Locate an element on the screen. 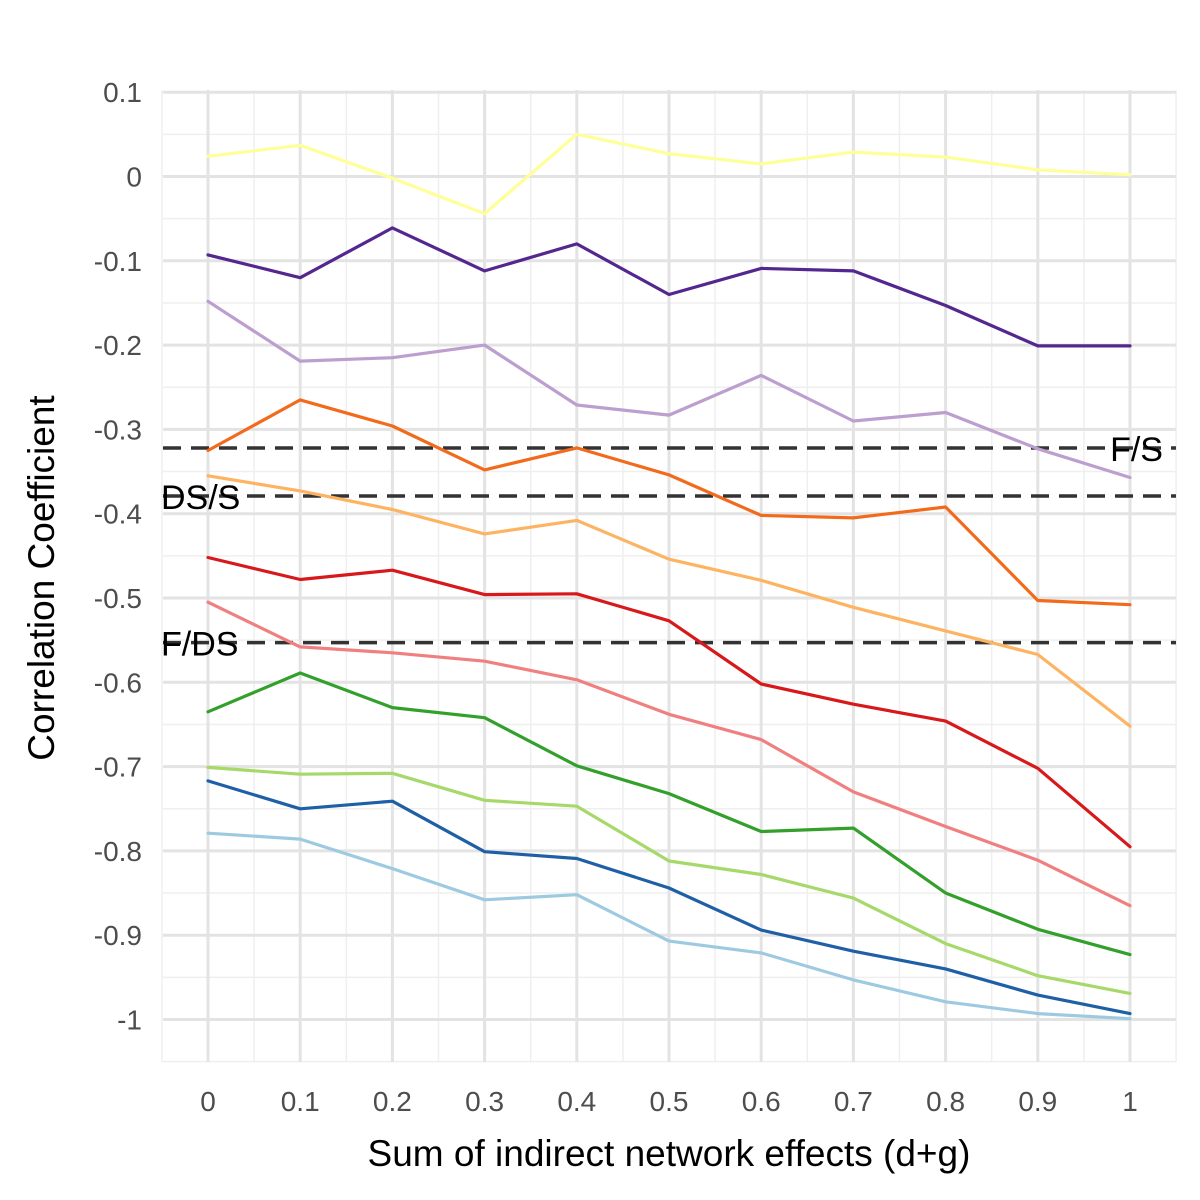  x-tick-label: 0.8 is located at coordinates (945, 1101).